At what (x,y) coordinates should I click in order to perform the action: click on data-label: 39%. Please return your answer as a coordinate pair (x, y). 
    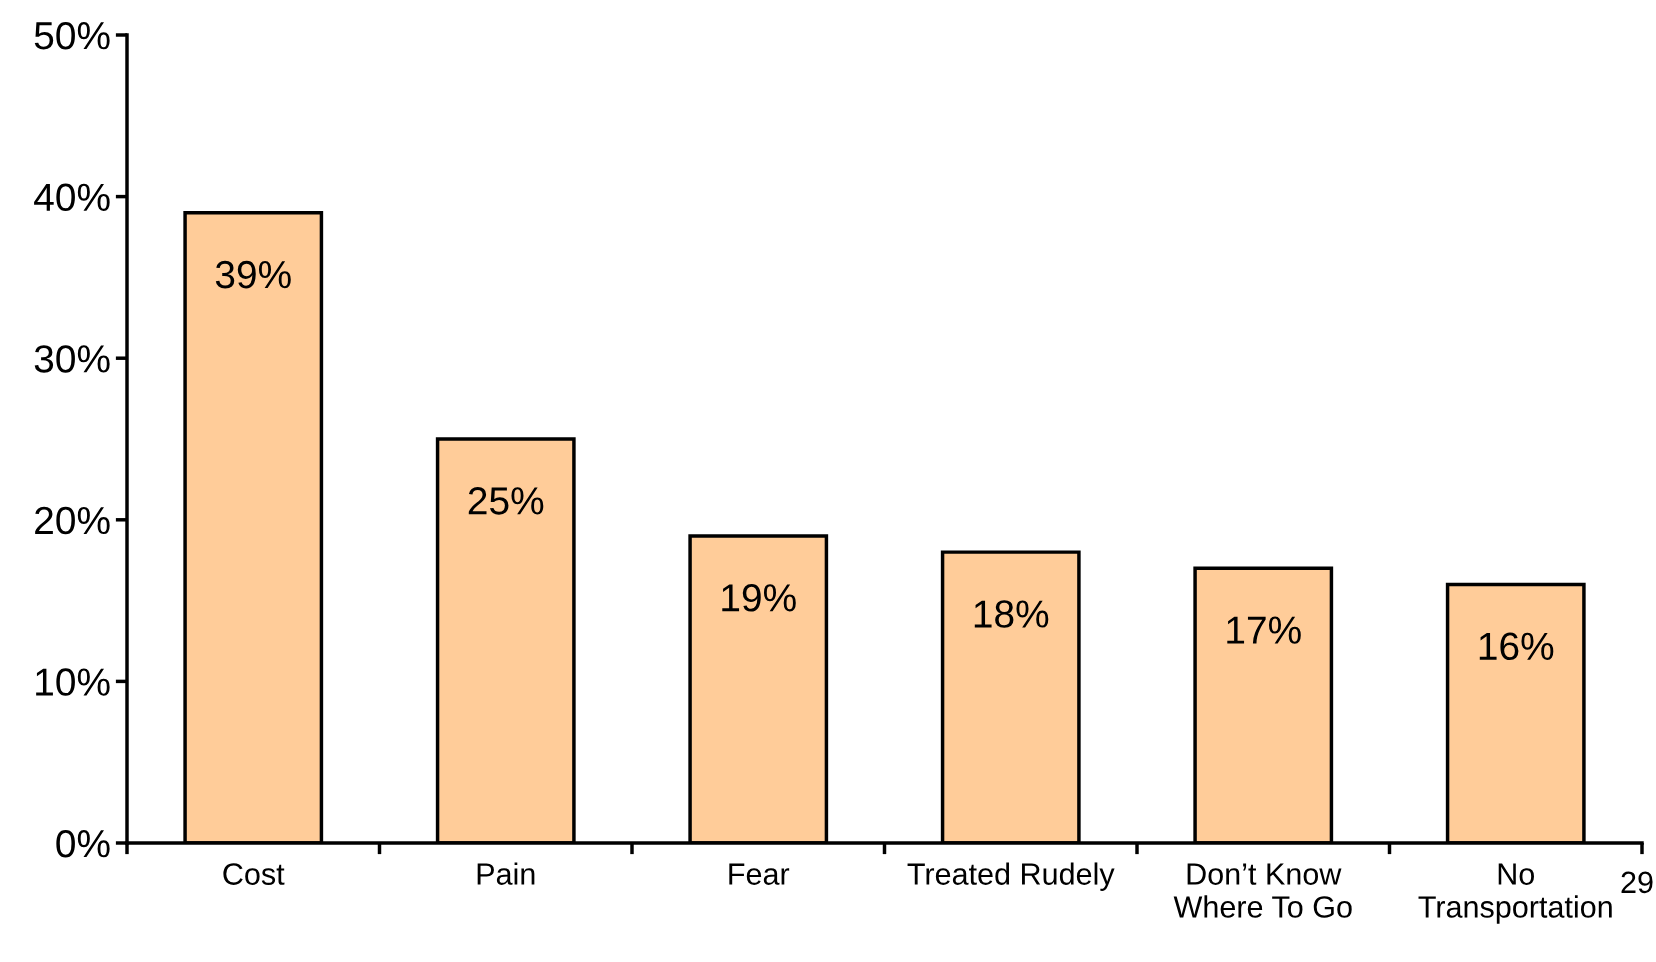
    Looking at the image, I should click on (253, 274).